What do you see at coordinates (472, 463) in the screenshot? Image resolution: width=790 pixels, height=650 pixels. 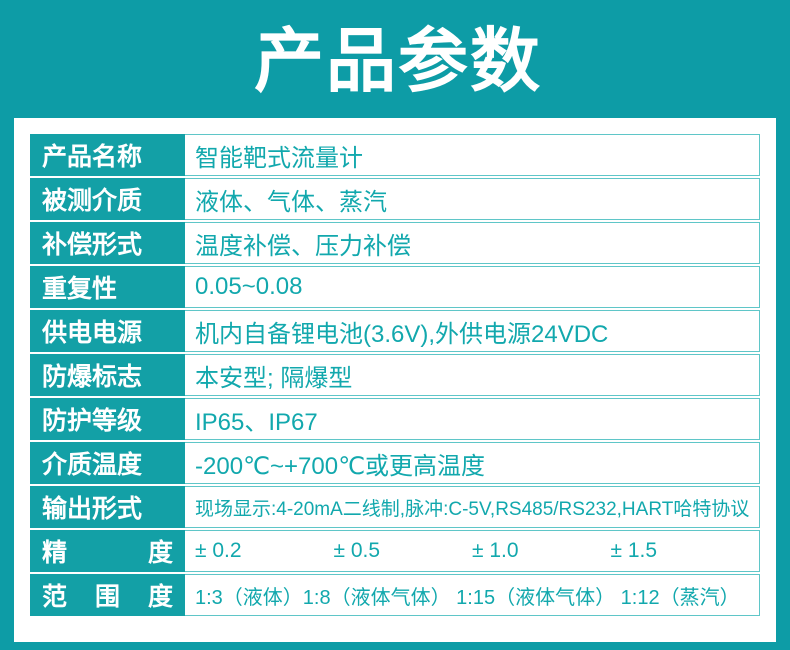 I see `spec-value-medium-temperature: -200℃~+700℃或更高温度` at bounding box center [472, 463].